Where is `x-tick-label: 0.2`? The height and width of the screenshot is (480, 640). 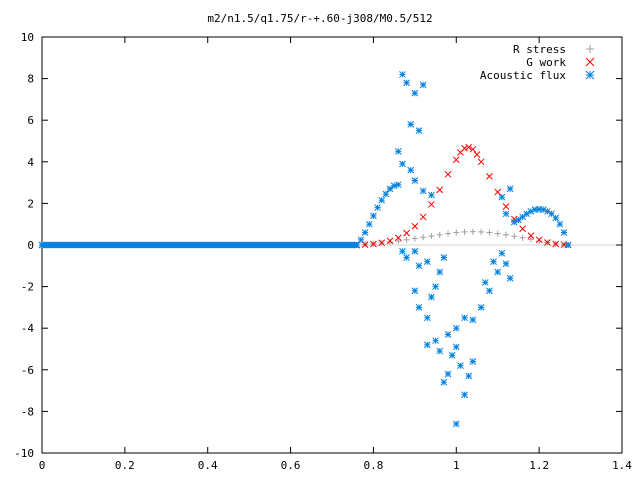
x-tick-label: 0.2 is located at coordinates (125, 465).